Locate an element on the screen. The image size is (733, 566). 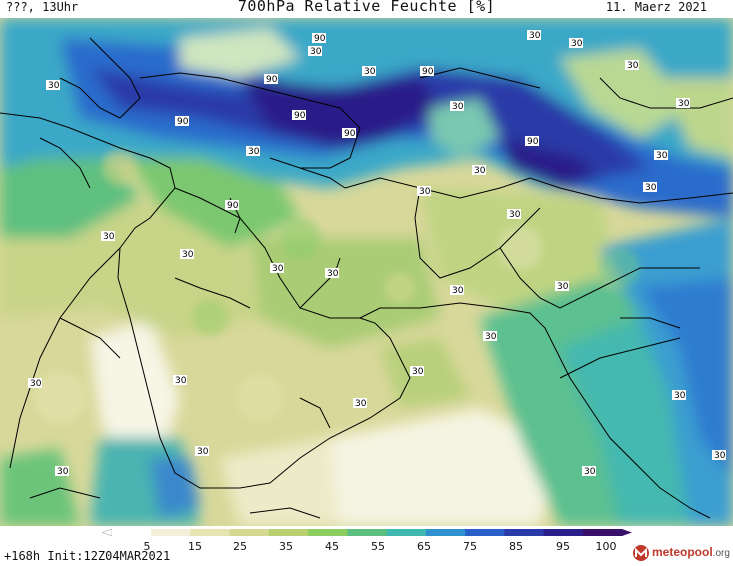
logo-icon is located at coordinates (641, 553).